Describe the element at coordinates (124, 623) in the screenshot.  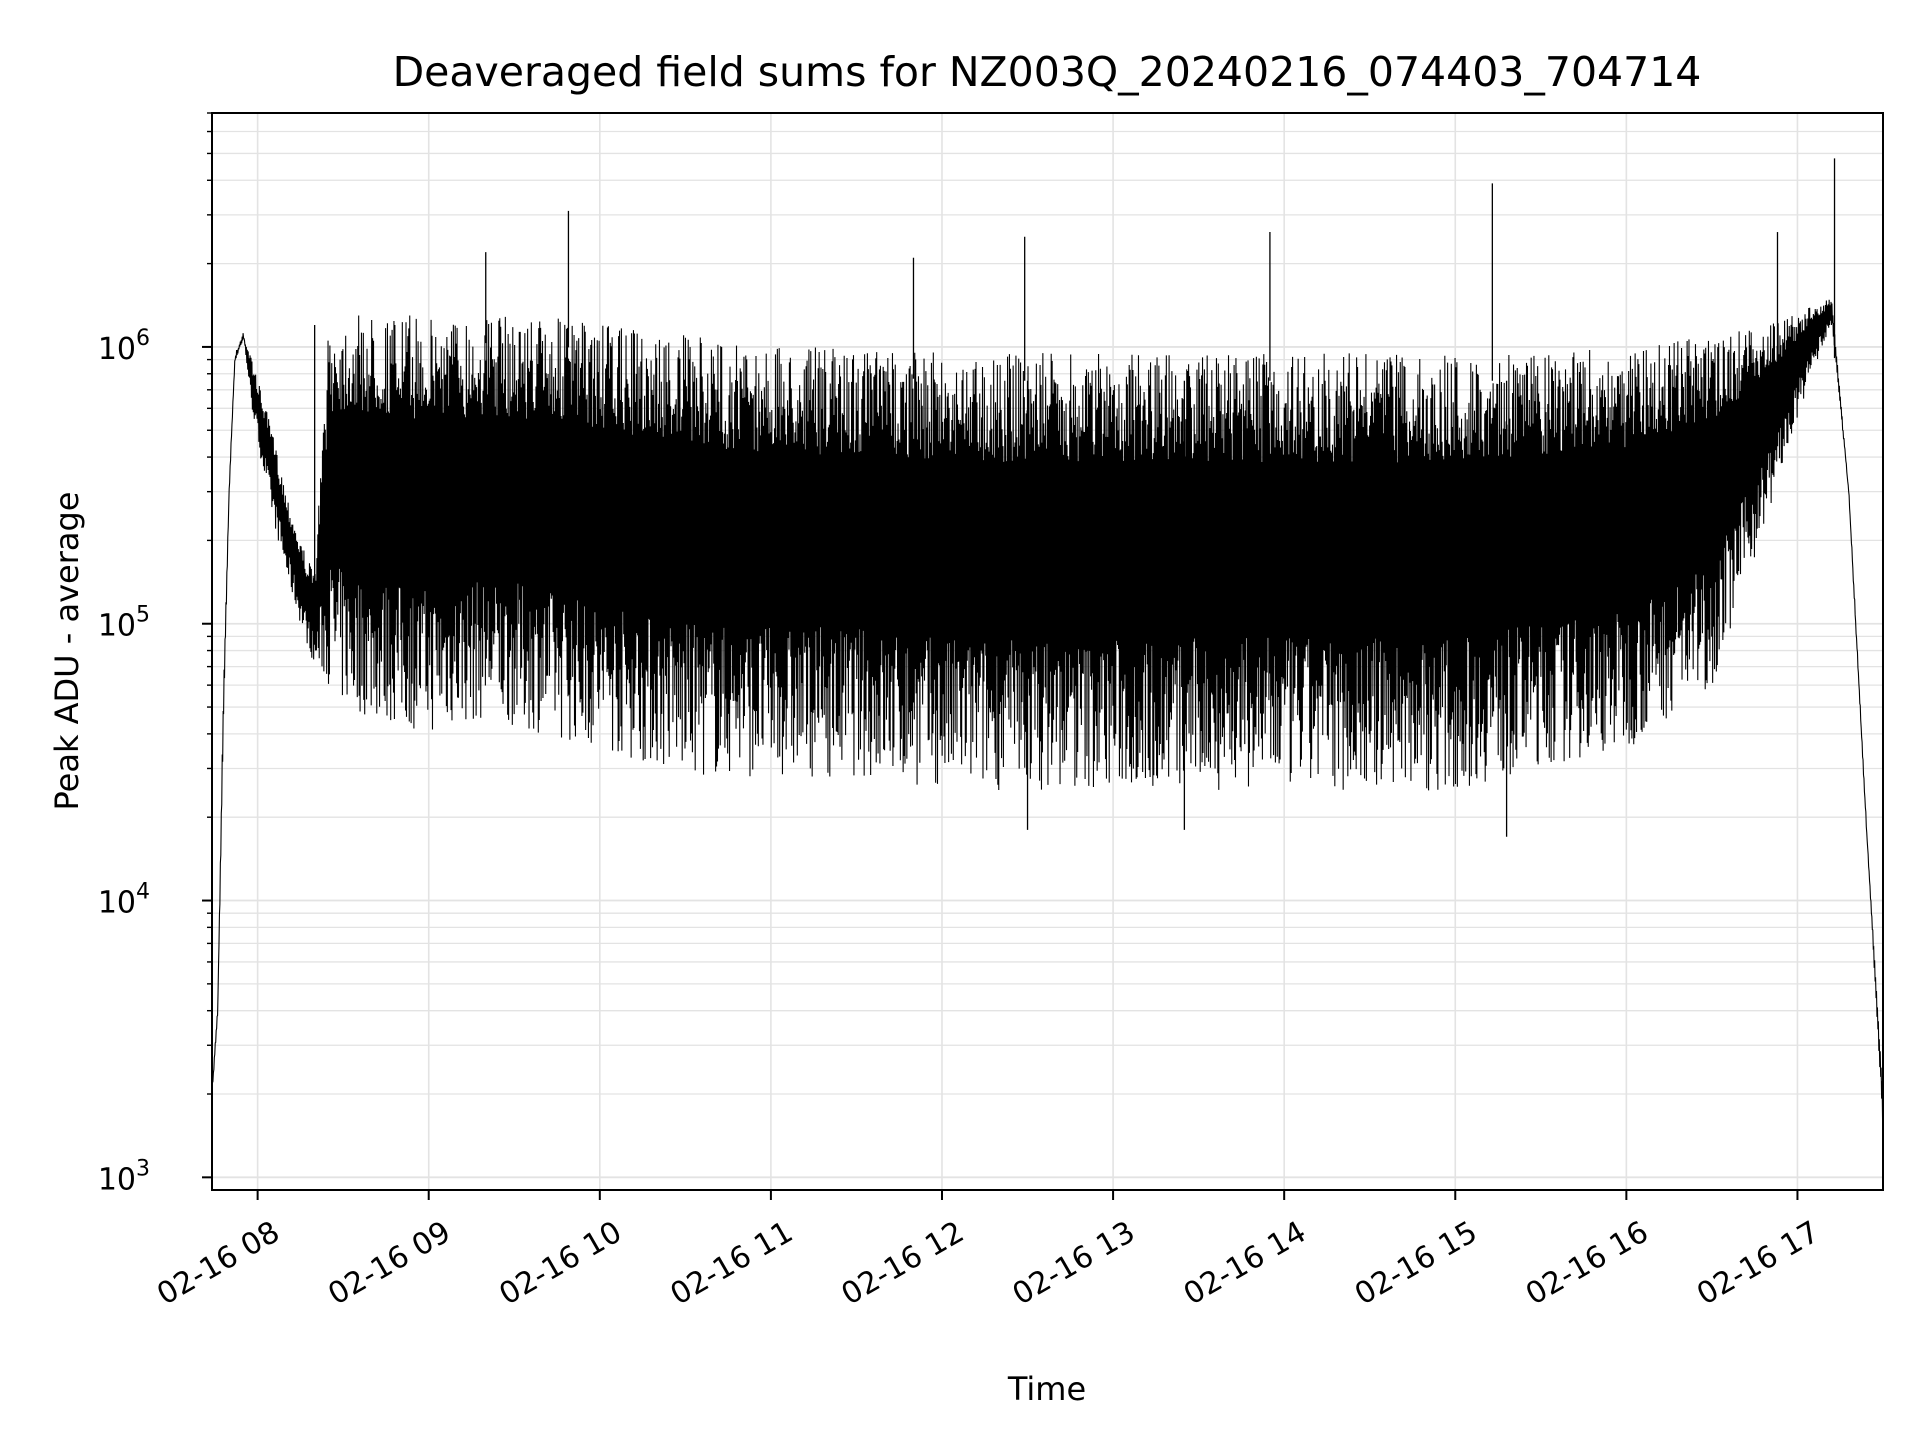
I see `y-tick-label: 10⁵` at that location.